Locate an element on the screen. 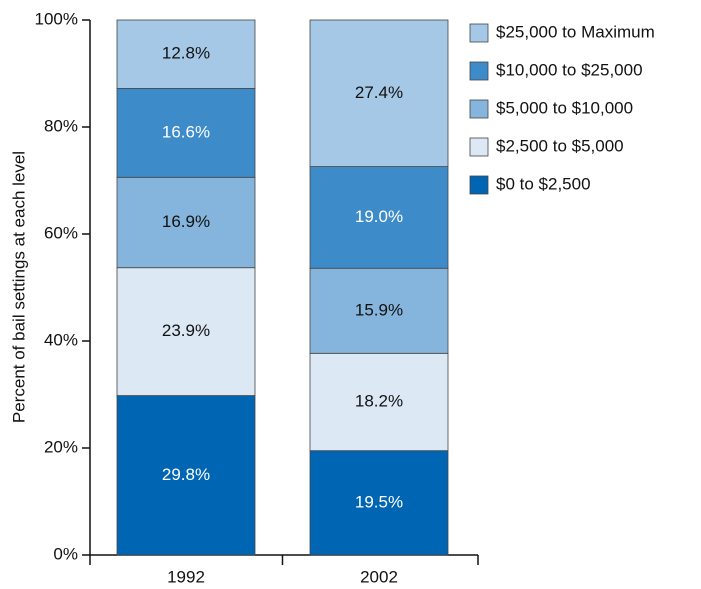 This screenshot has height=589, width=701. data-label: 18.2% is located at coordinates (379, 400).